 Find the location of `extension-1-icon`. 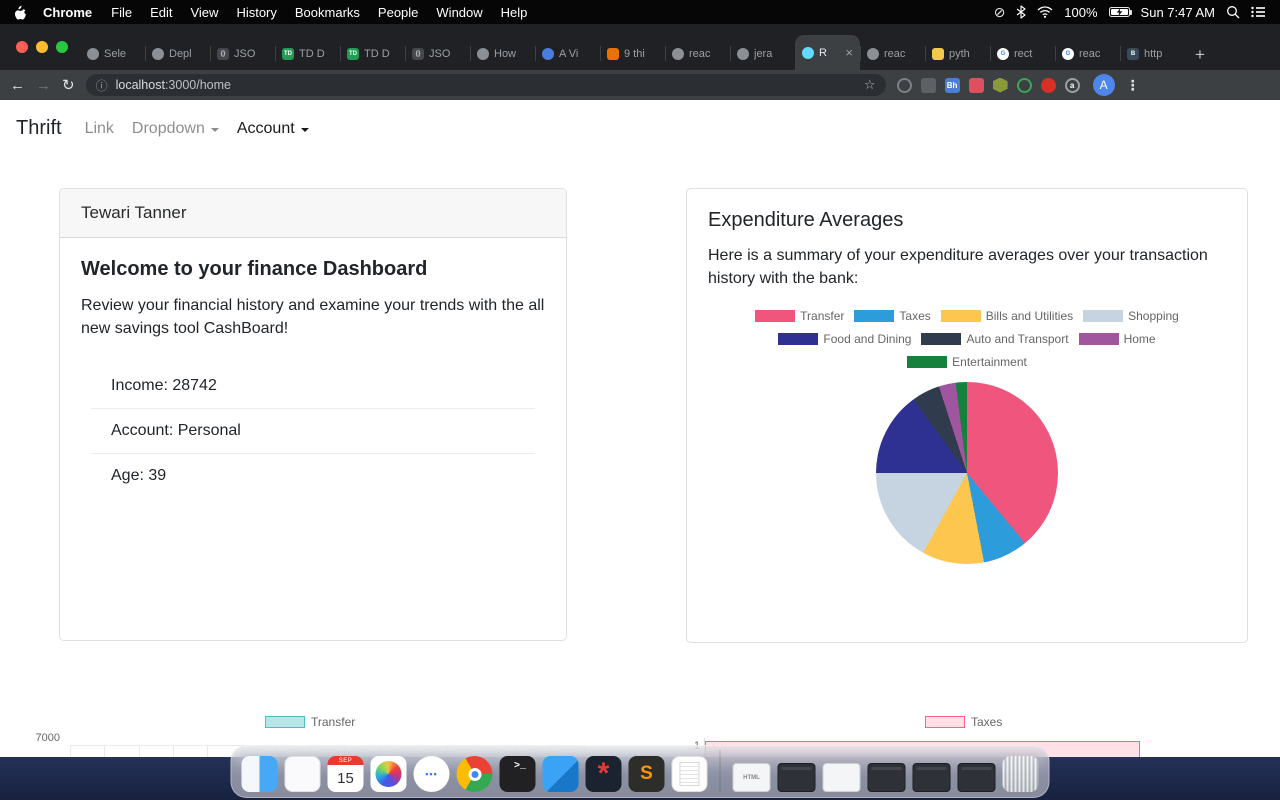

extension-1-icon is located at coordinates (904, 85).